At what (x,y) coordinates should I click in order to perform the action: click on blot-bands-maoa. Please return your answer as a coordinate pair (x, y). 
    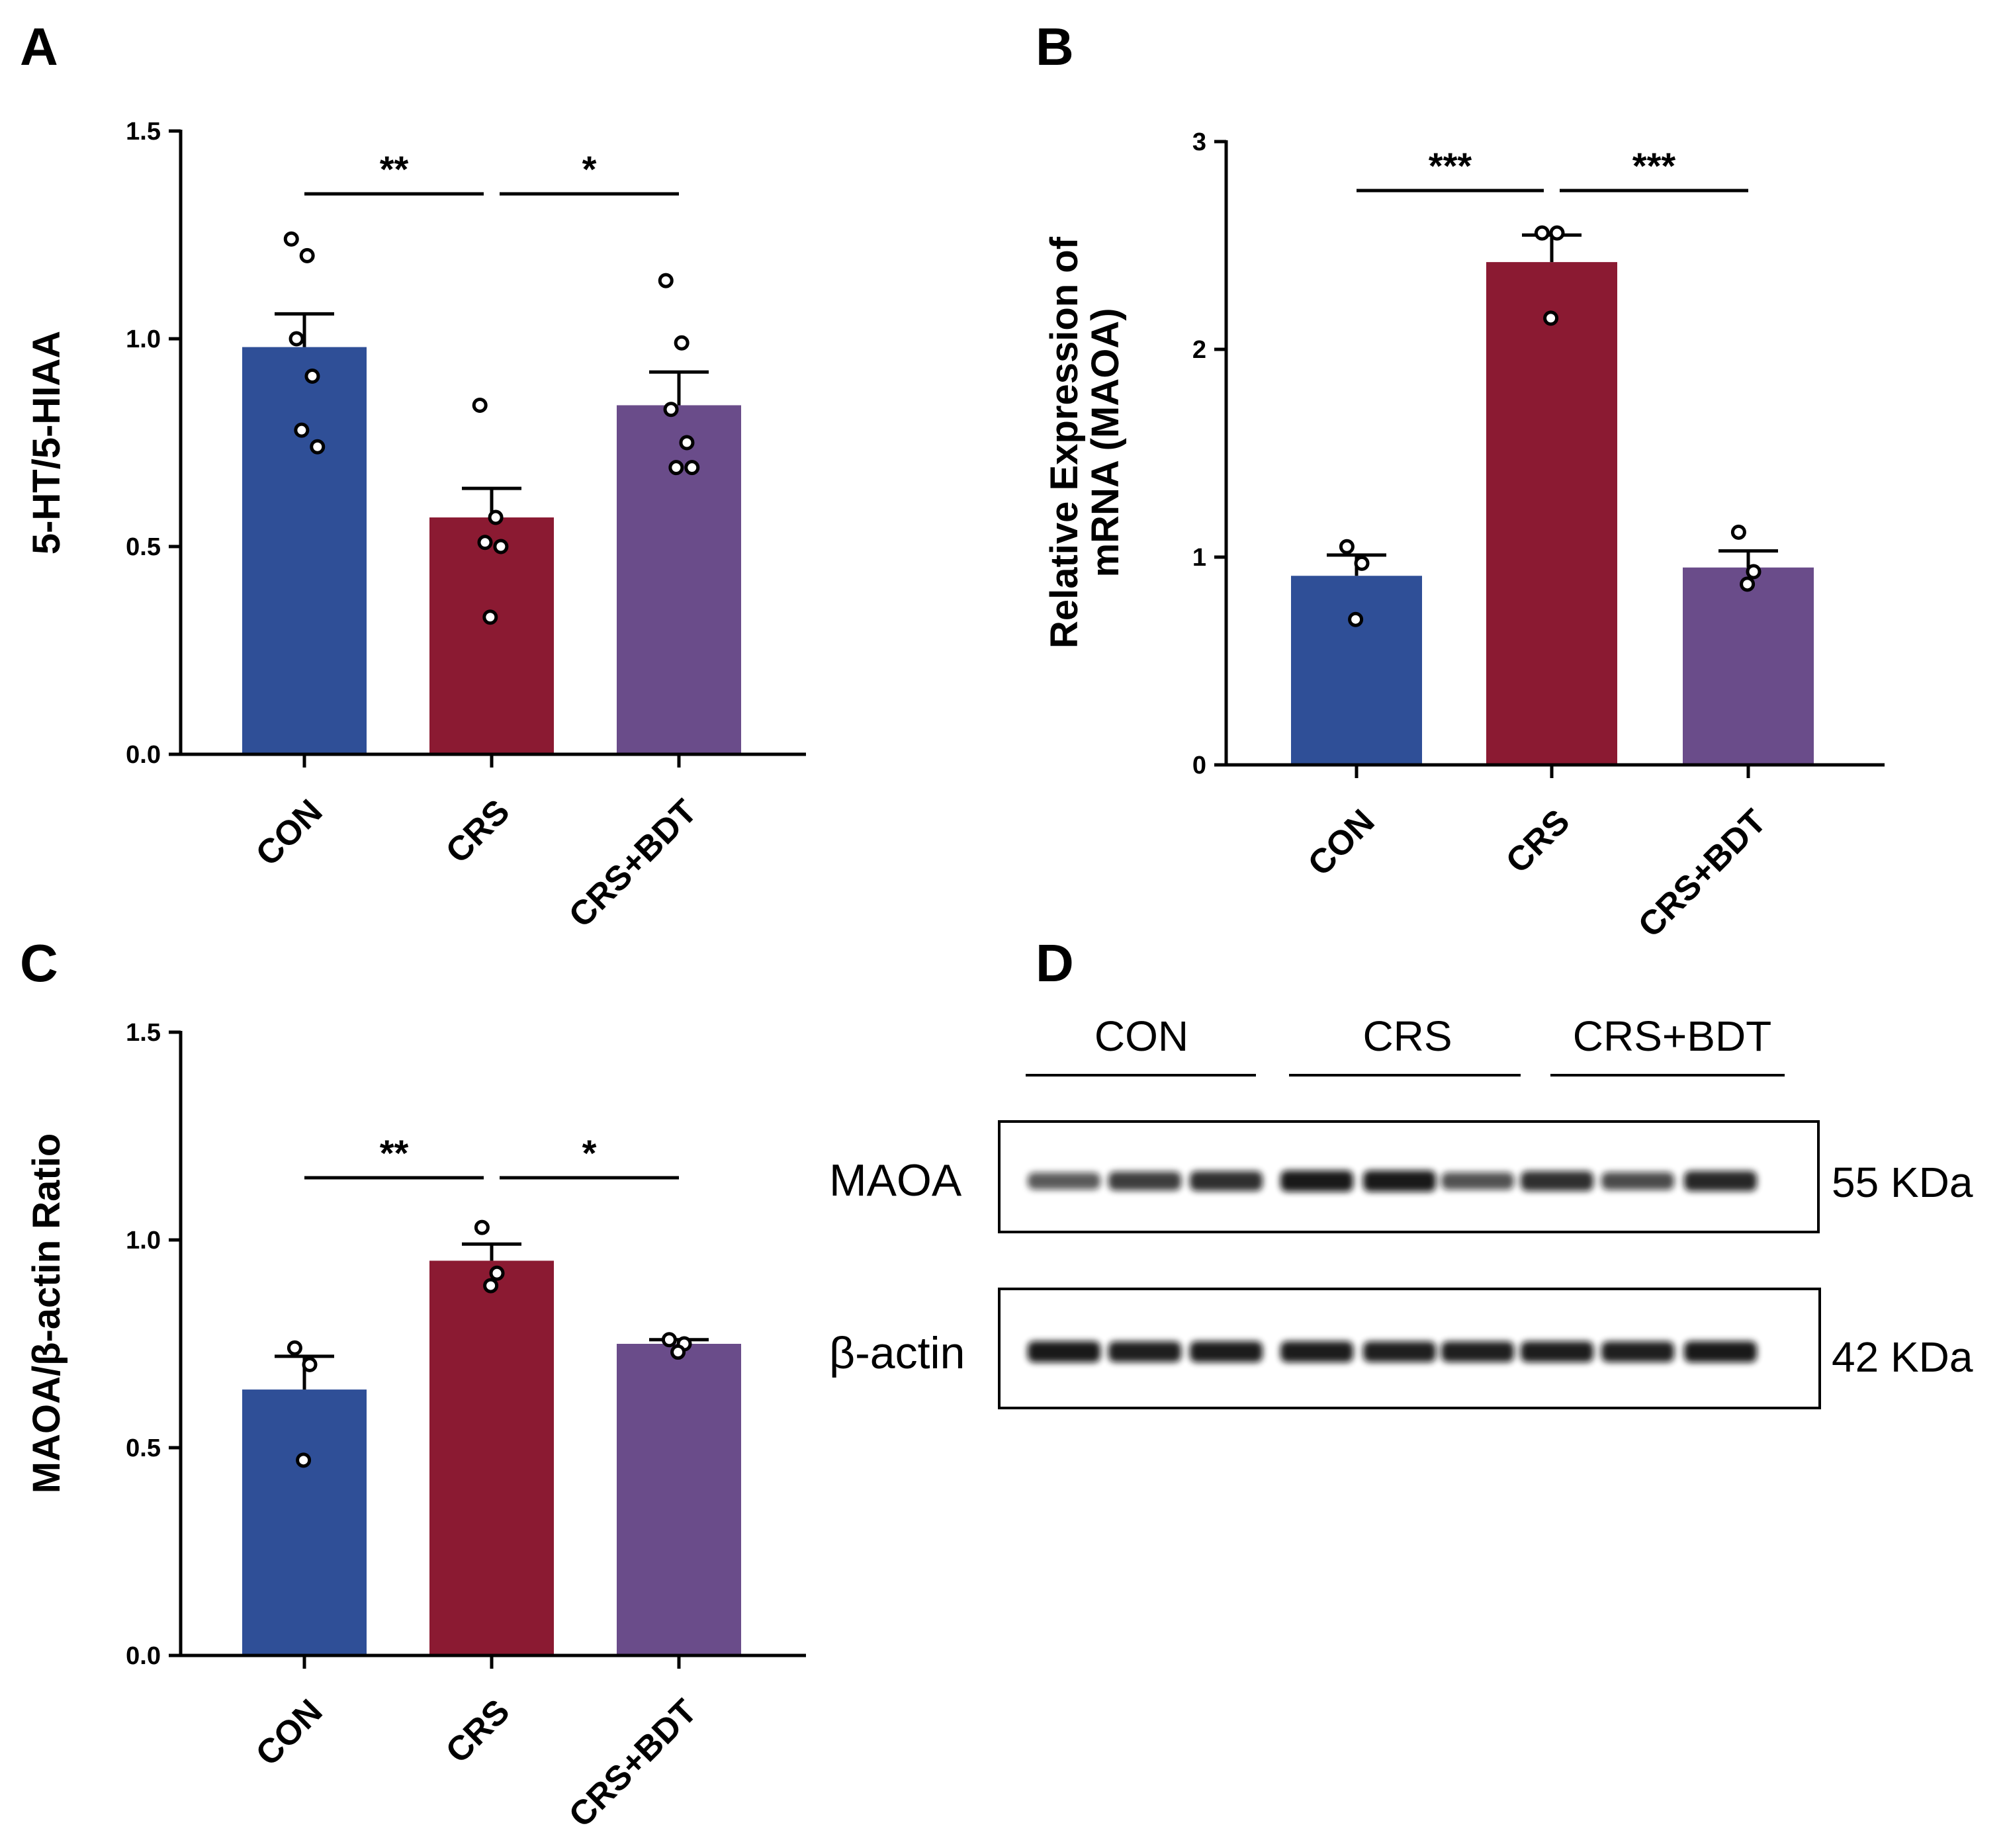
    Looking at the image, I should click on (1392, 1181).